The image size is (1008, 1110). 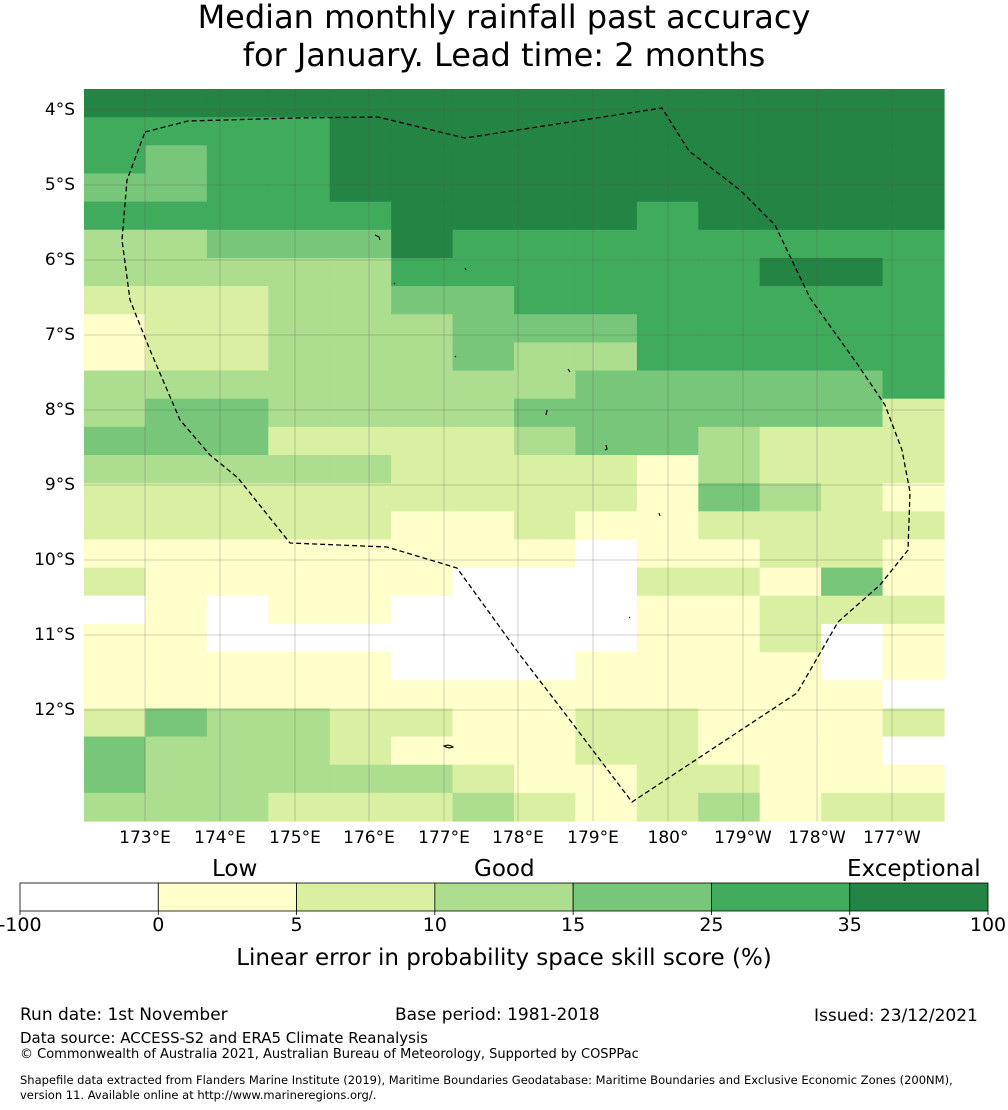 What do you see at coordinates (892, 838) in the screenshot?
I see `longitude-label: 177°W` at bounding box center [892, 838].